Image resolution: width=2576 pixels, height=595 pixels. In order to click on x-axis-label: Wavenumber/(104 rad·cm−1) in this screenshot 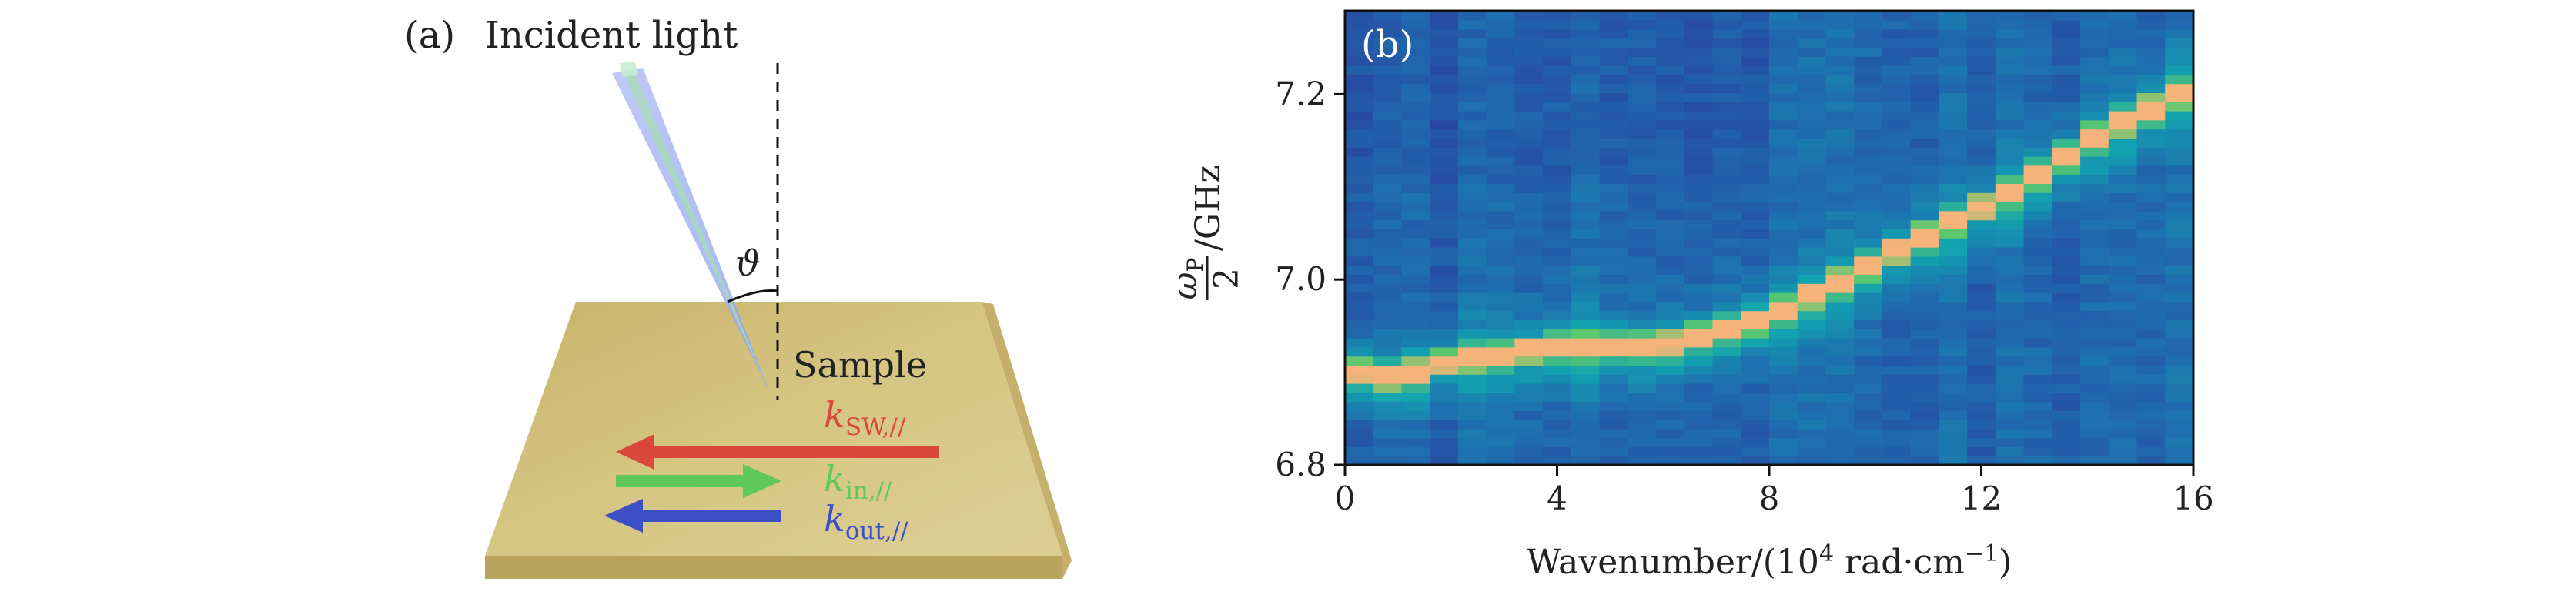, I will do `click(1770, 561)`.